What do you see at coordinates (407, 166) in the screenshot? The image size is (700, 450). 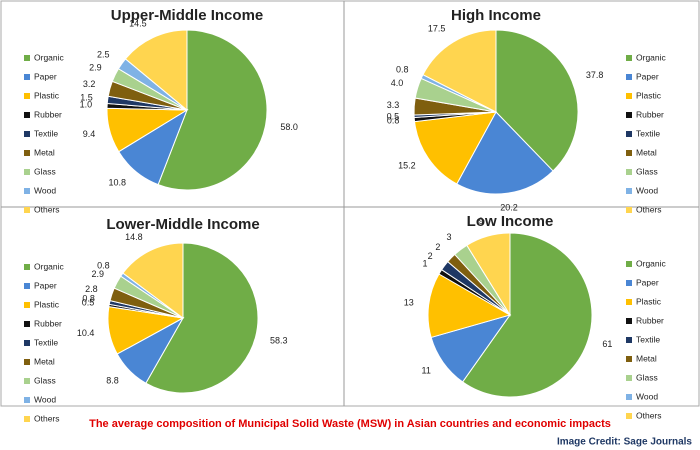 I see `data-label: 15.2` at bounding box center [407, 166].